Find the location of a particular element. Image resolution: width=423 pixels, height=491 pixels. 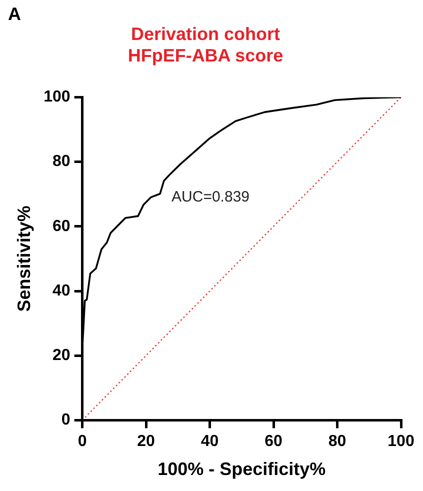

x-axis-title: 100% - Specificity% is located at coordinates (242, 469).